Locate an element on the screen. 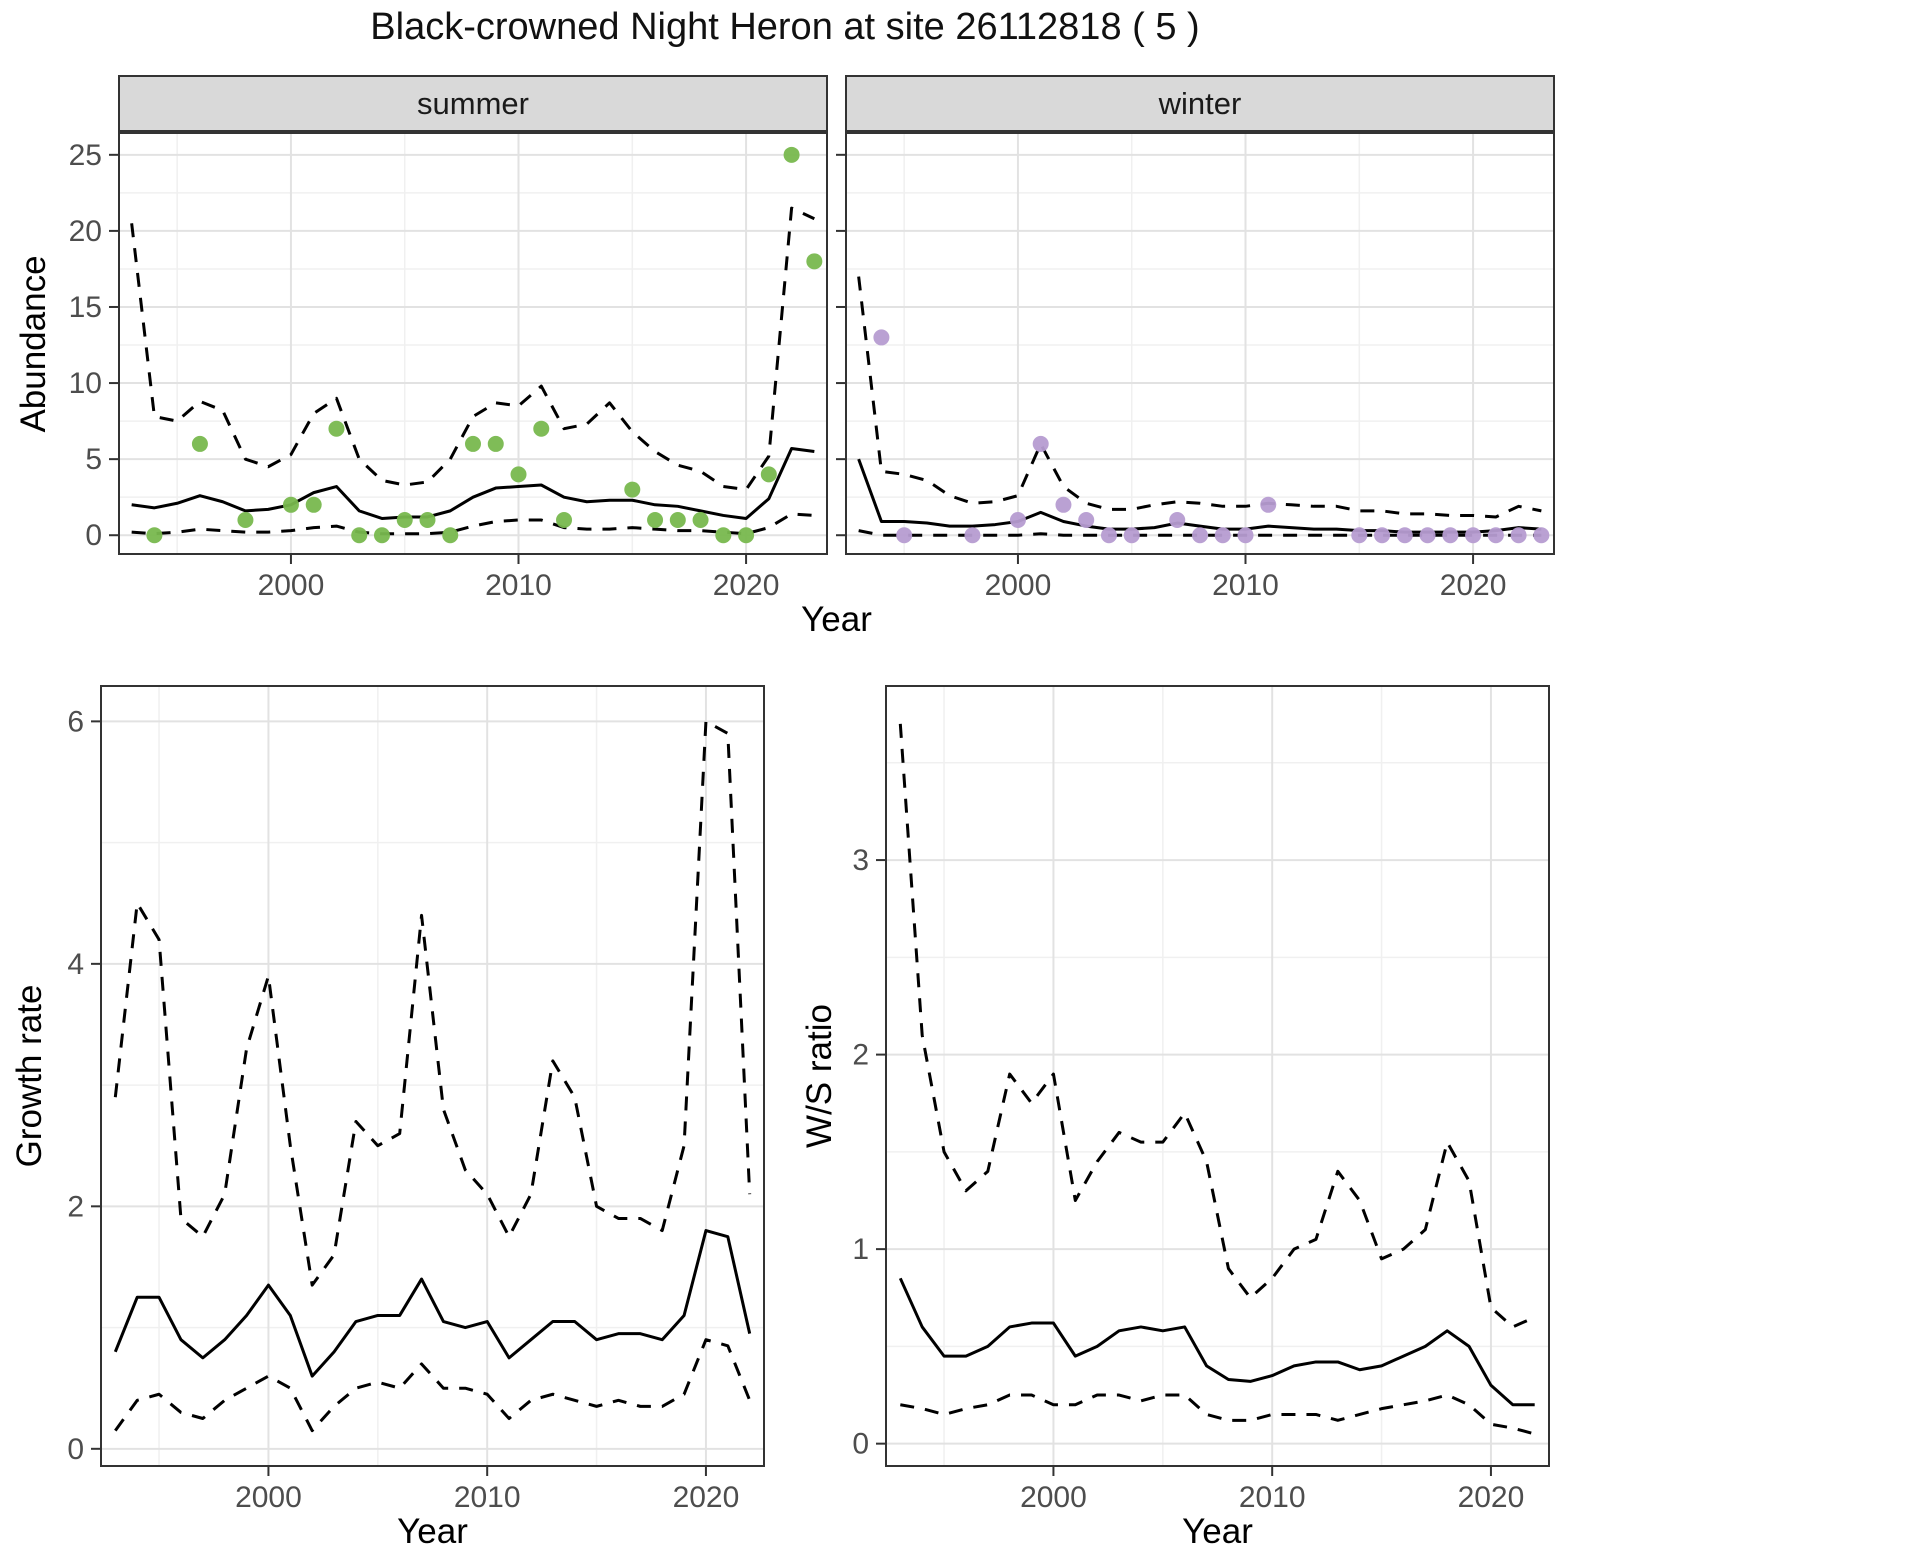  svg-text: 5 is located at coordinates (93, 459).